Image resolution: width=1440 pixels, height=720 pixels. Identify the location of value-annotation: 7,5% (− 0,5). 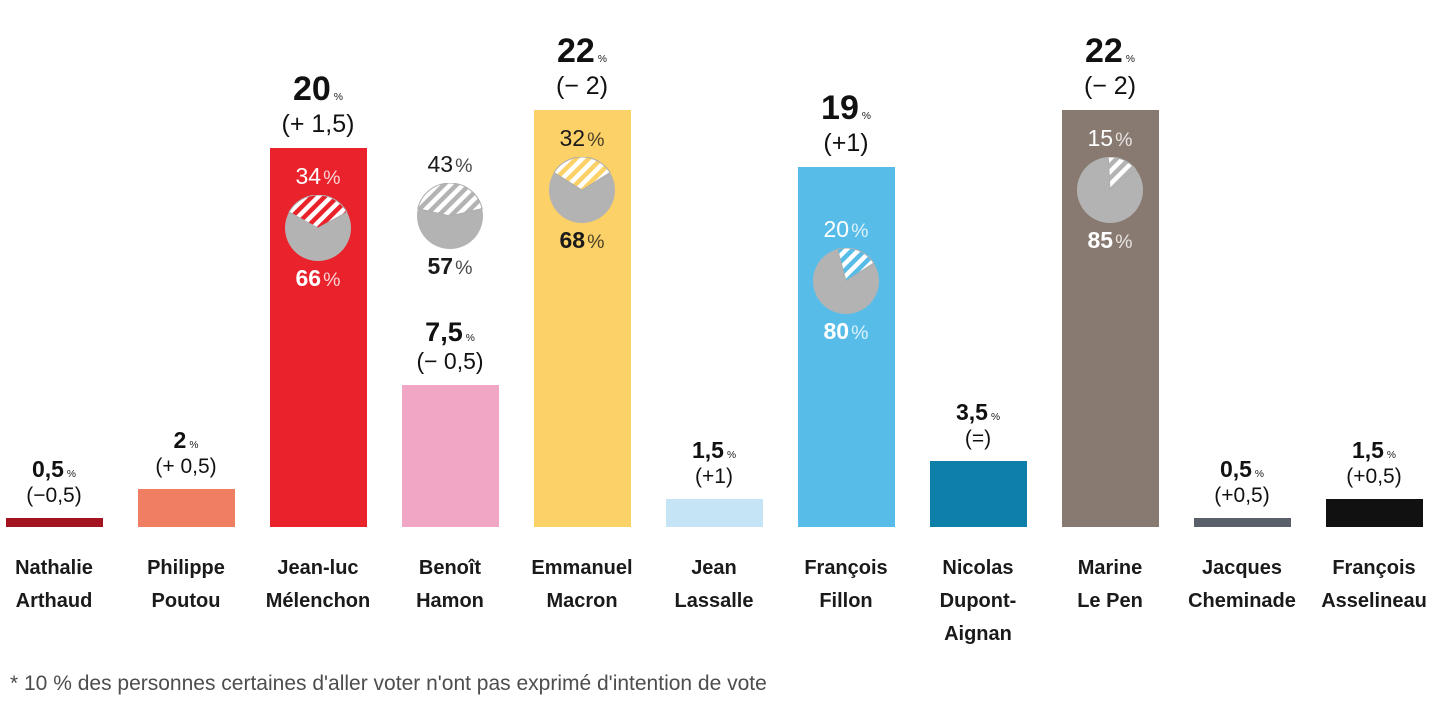
(449, 346).